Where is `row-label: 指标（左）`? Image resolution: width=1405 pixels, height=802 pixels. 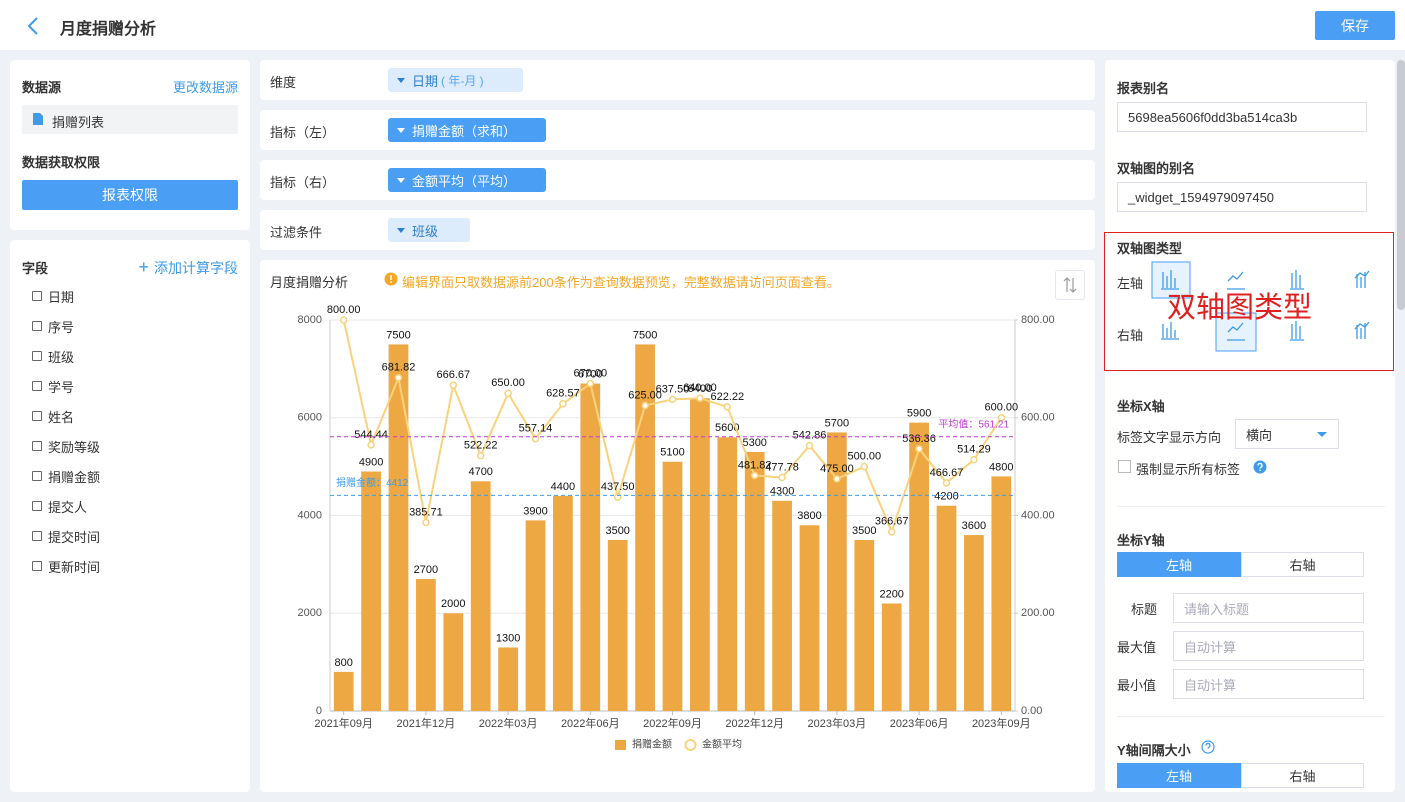
row-label: 指标（左） is located at coordinates (303, 132).